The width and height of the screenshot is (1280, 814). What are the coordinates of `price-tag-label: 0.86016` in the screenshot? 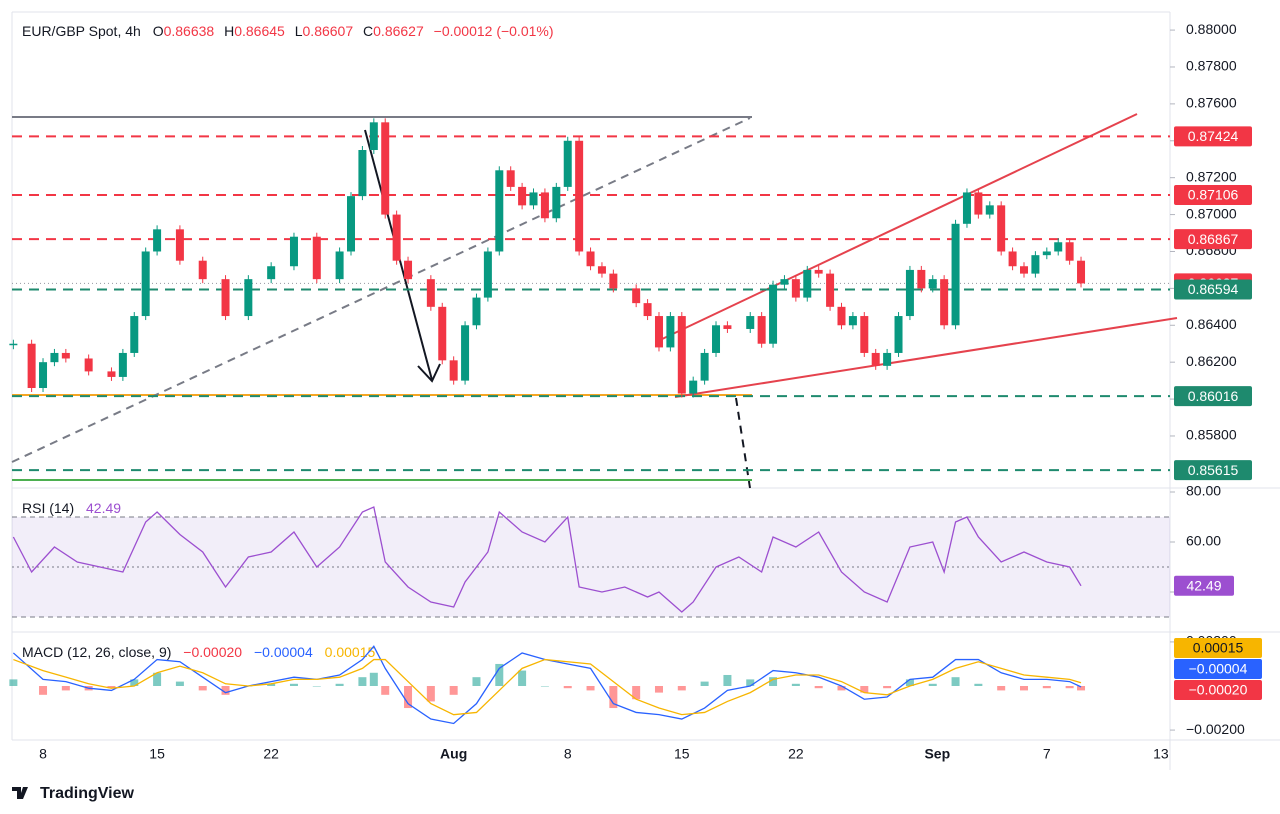 It's located at (1213, 396).